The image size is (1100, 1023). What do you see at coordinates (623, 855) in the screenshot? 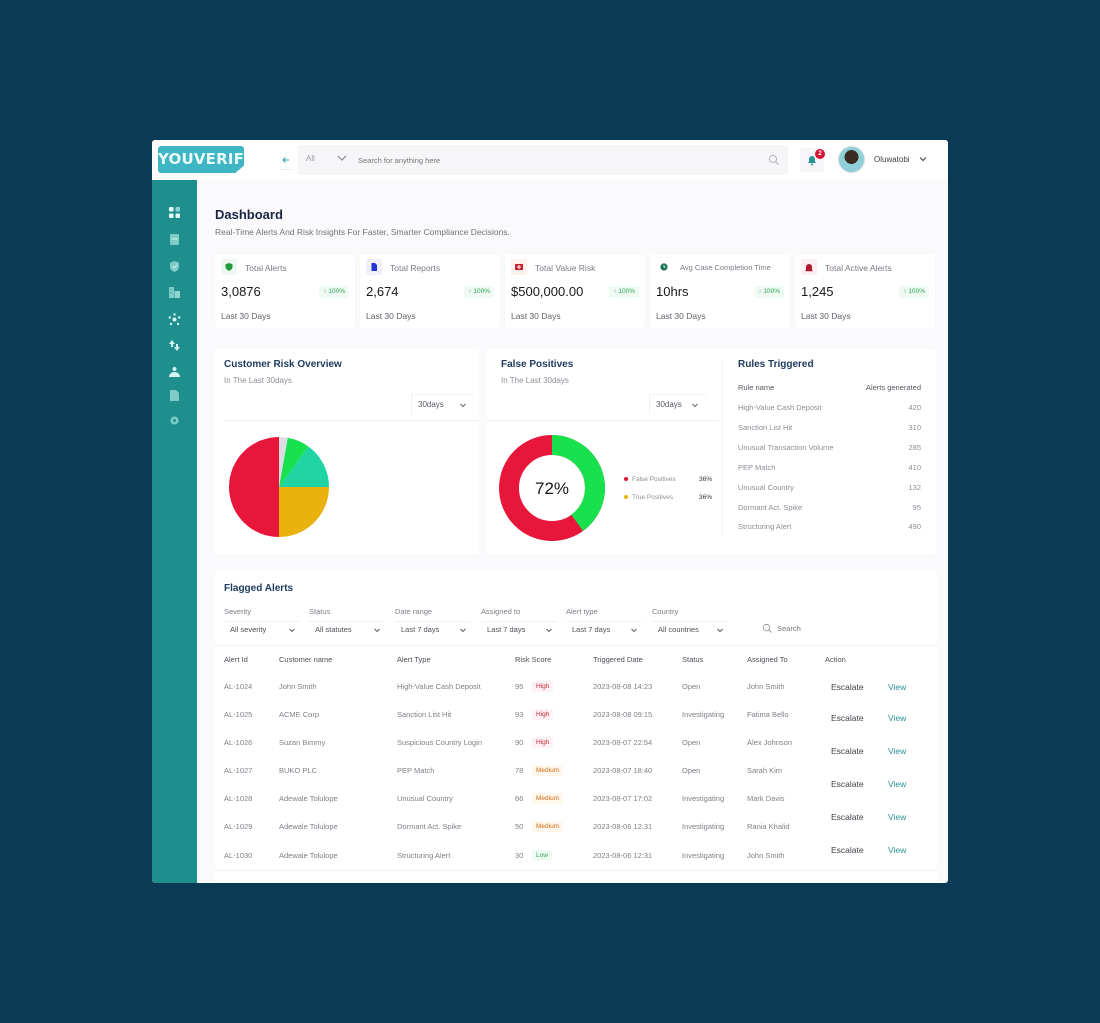
I see `triggered-date: 2023-08-06 12:31` at bounding box center [623, 855].